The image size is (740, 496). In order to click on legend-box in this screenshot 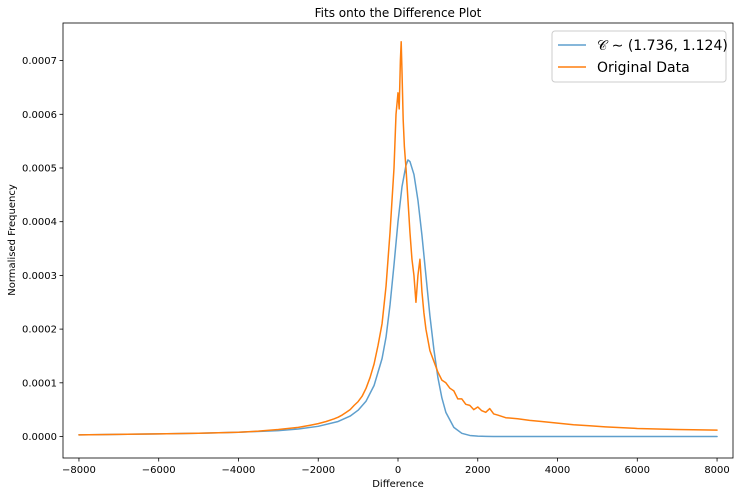, I will do `click(639, 56)`.